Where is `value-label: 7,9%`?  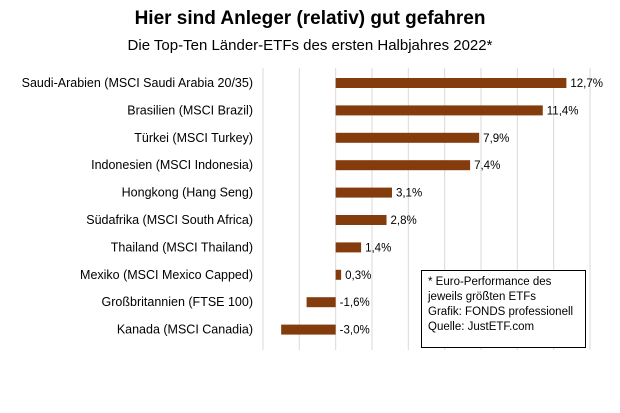
value-label: 7,9% is located at coordinates (496, 139).